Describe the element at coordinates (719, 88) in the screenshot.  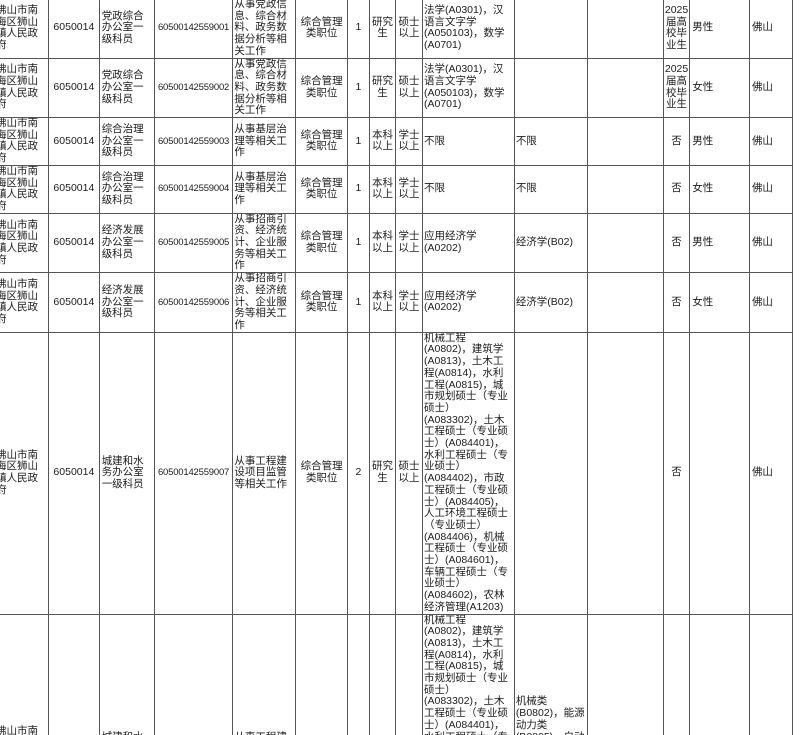
I see `cell-gender: 女性` at that location.